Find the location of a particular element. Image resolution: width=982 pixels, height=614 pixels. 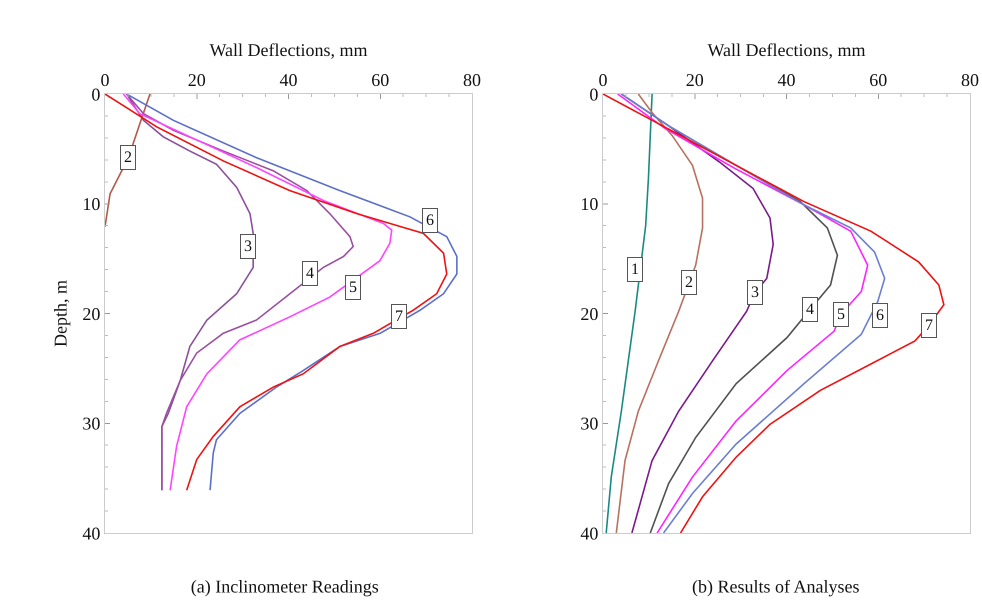

text: (a) Inclinometer Readings is located at coordinates (284, 586).